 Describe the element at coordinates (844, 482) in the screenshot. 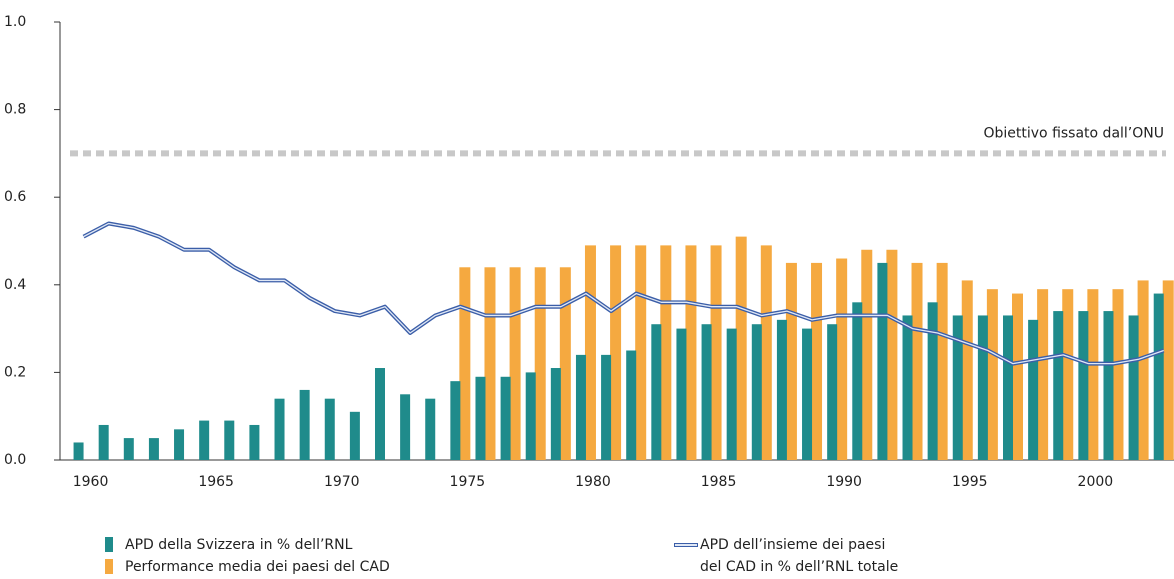

I see `x-tick-label: 1990` at that location.